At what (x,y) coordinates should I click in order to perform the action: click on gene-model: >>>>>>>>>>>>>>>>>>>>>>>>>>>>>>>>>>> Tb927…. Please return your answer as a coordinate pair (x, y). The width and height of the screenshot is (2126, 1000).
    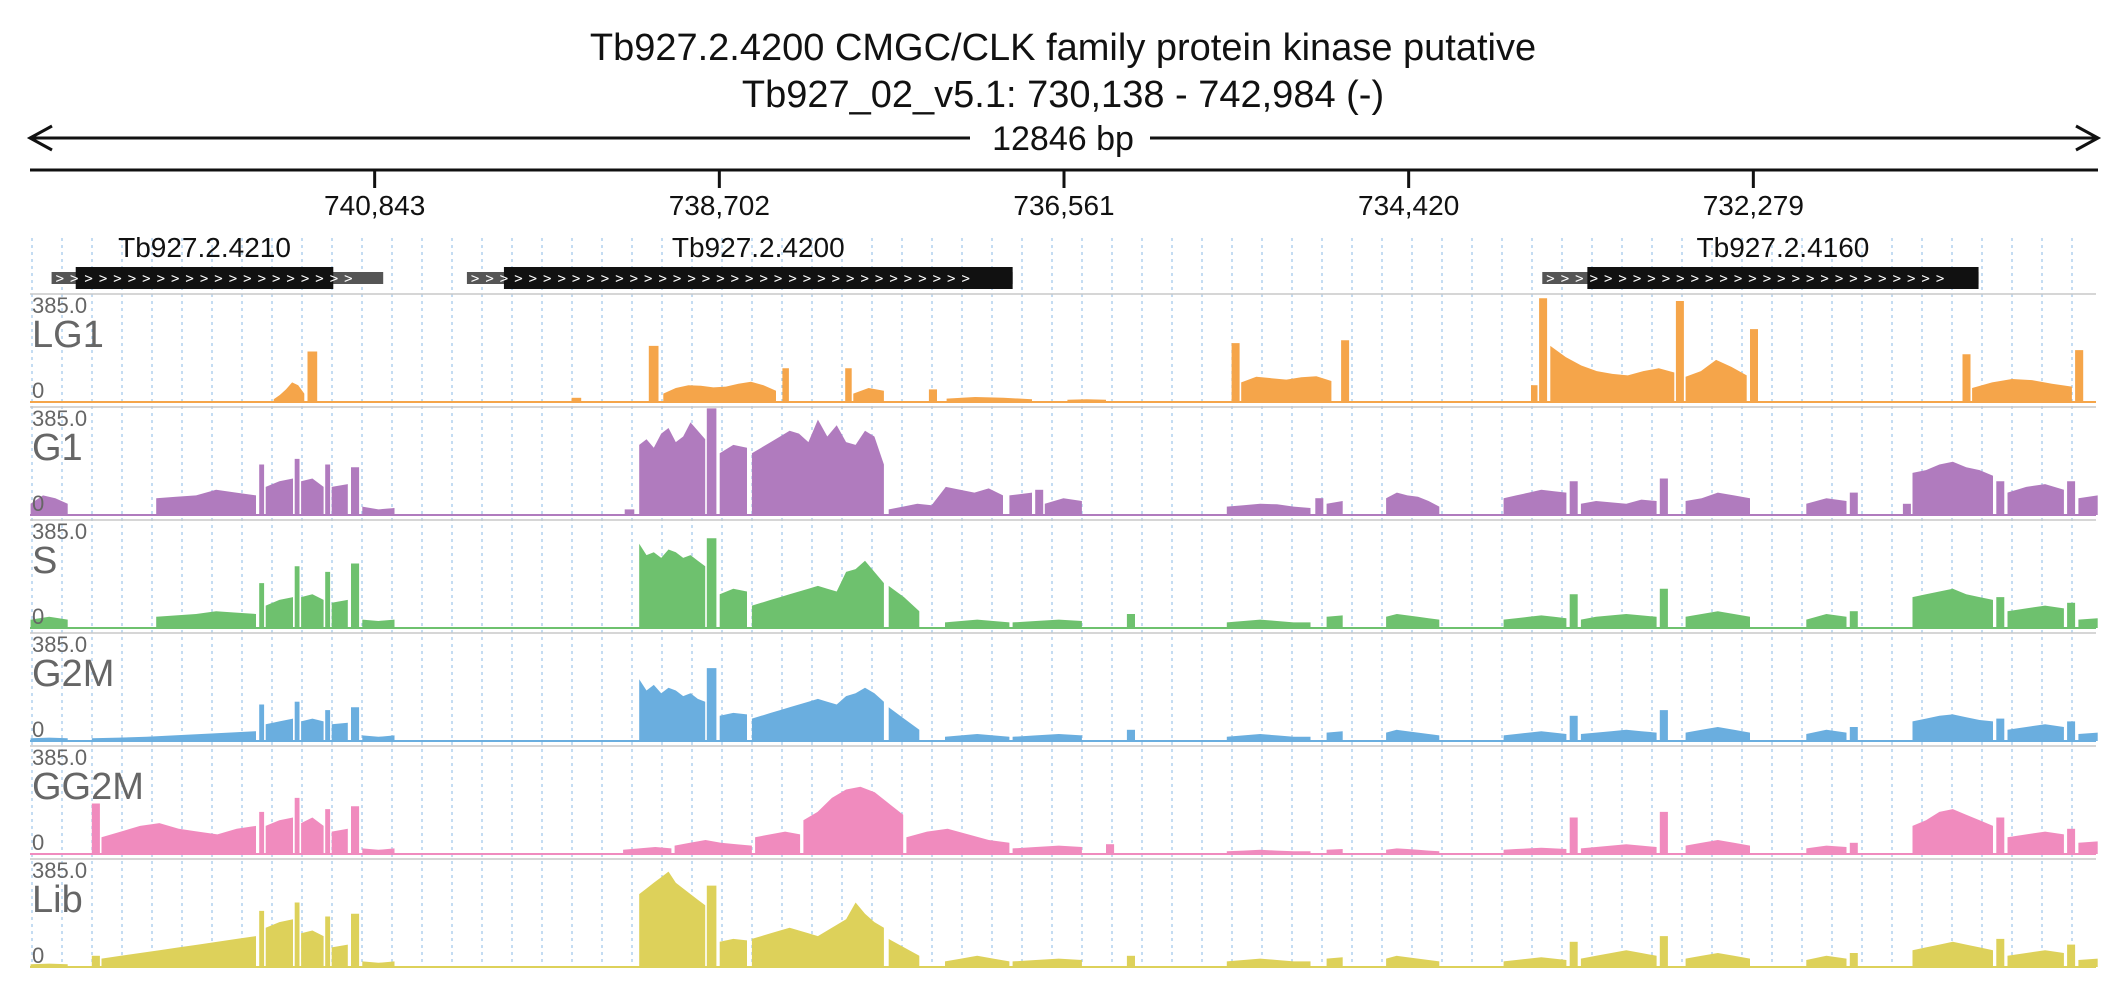
    Looking at the image, I should click on (739, 260).